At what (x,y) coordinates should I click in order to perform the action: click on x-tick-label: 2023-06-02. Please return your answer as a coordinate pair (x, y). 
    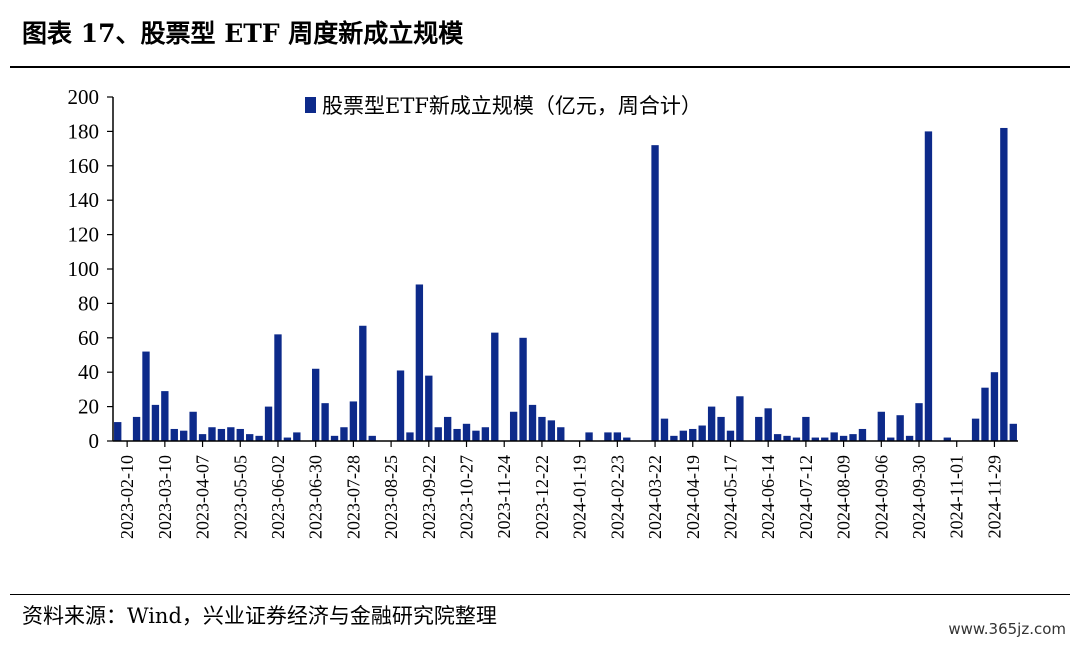
    Looking at the image, I should click on (278, 497).